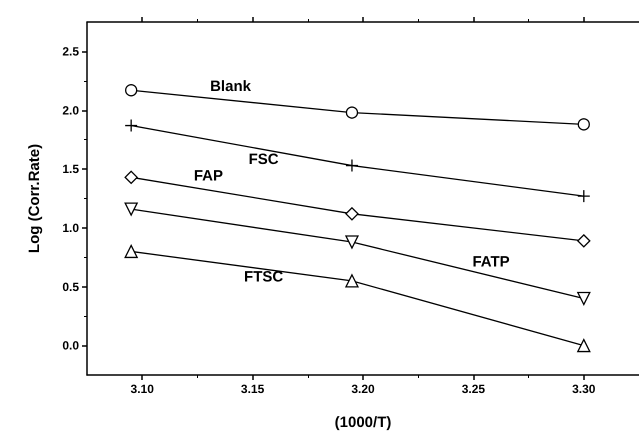 This screenshot has height=446, width=639. What do you see at coordinates (264, 277) in the screenshot?
I see `series-label: FTSC` at bounding box center [264, 277].